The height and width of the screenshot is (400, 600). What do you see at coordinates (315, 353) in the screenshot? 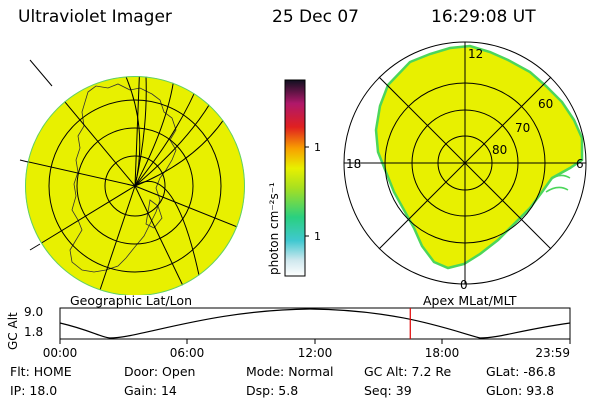
I see `time-tick-1200: 12:00` at bounding box center [315, 353].